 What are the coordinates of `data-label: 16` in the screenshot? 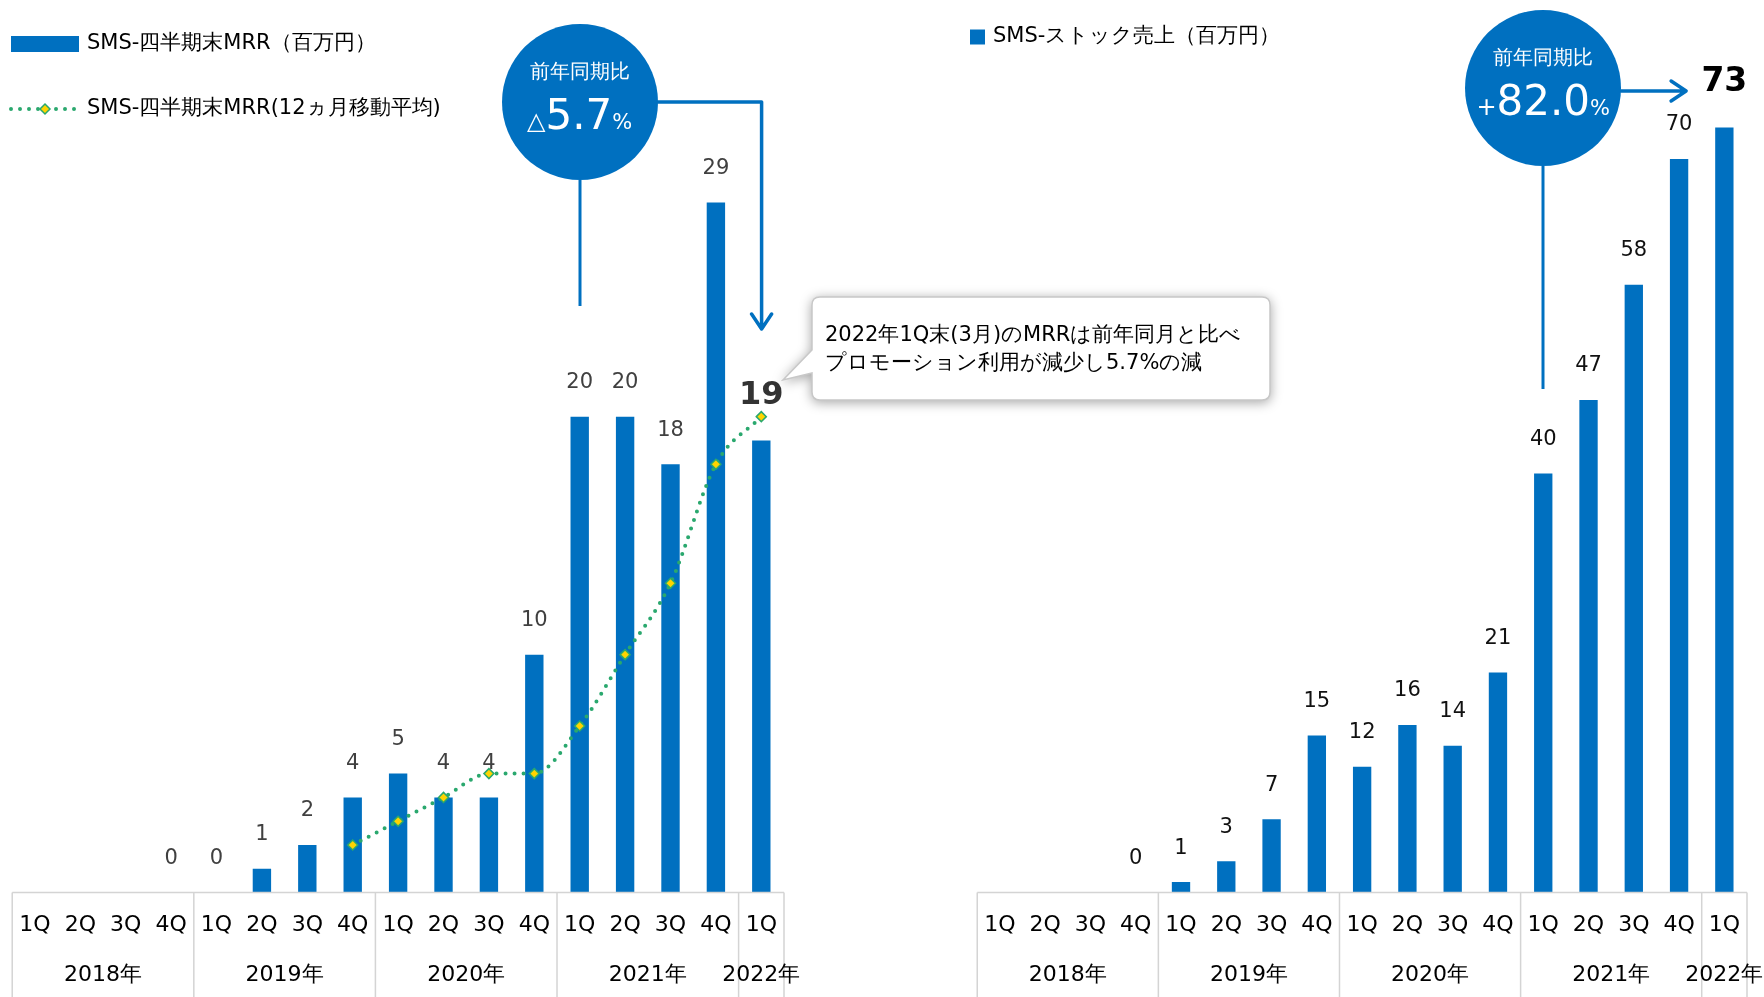 It's located at (1407, 689).